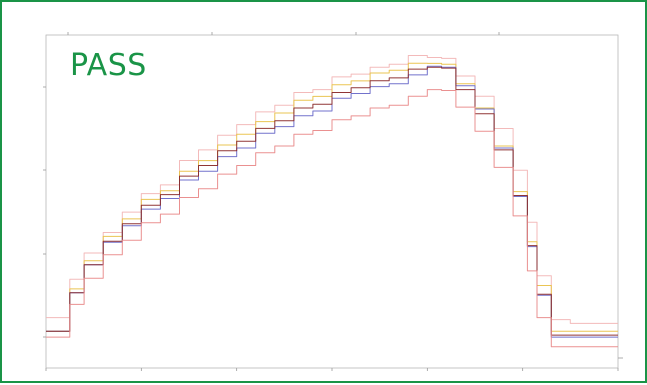 This screenshot has height=385, width=647. Describe the element at coordinates (108, 65) in the screenshot. I see `pass-status-label: PASS` at that location.